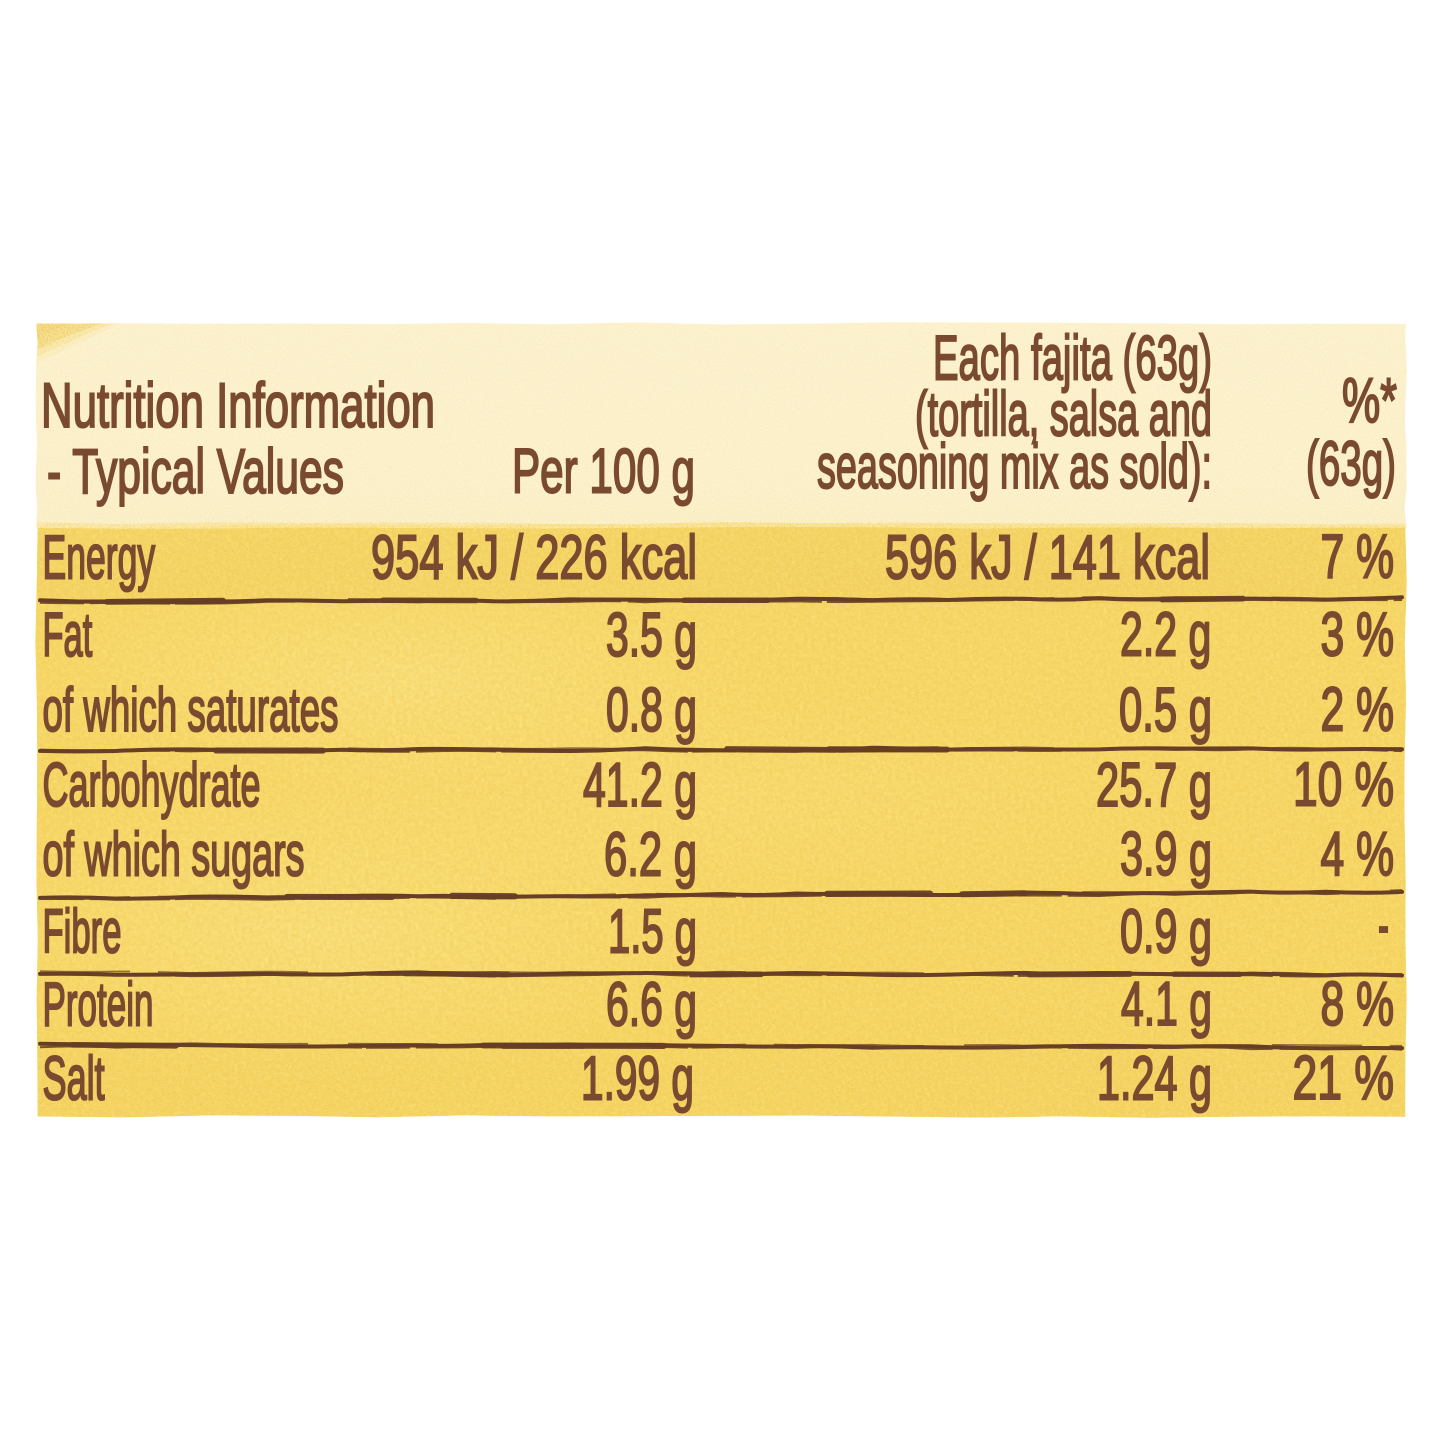 The width and height of the screenshot is (1445, 1445). What do you see at coordinates (1358, 854) in the screenshot?
I see `svg-text: 4 %` at bounding box center [1358, 854].